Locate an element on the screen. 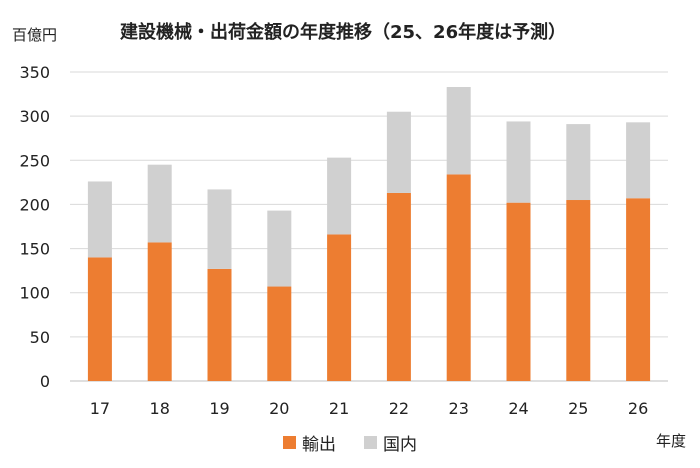  x-tick-label: 18 is located at coordinates (160, 408).